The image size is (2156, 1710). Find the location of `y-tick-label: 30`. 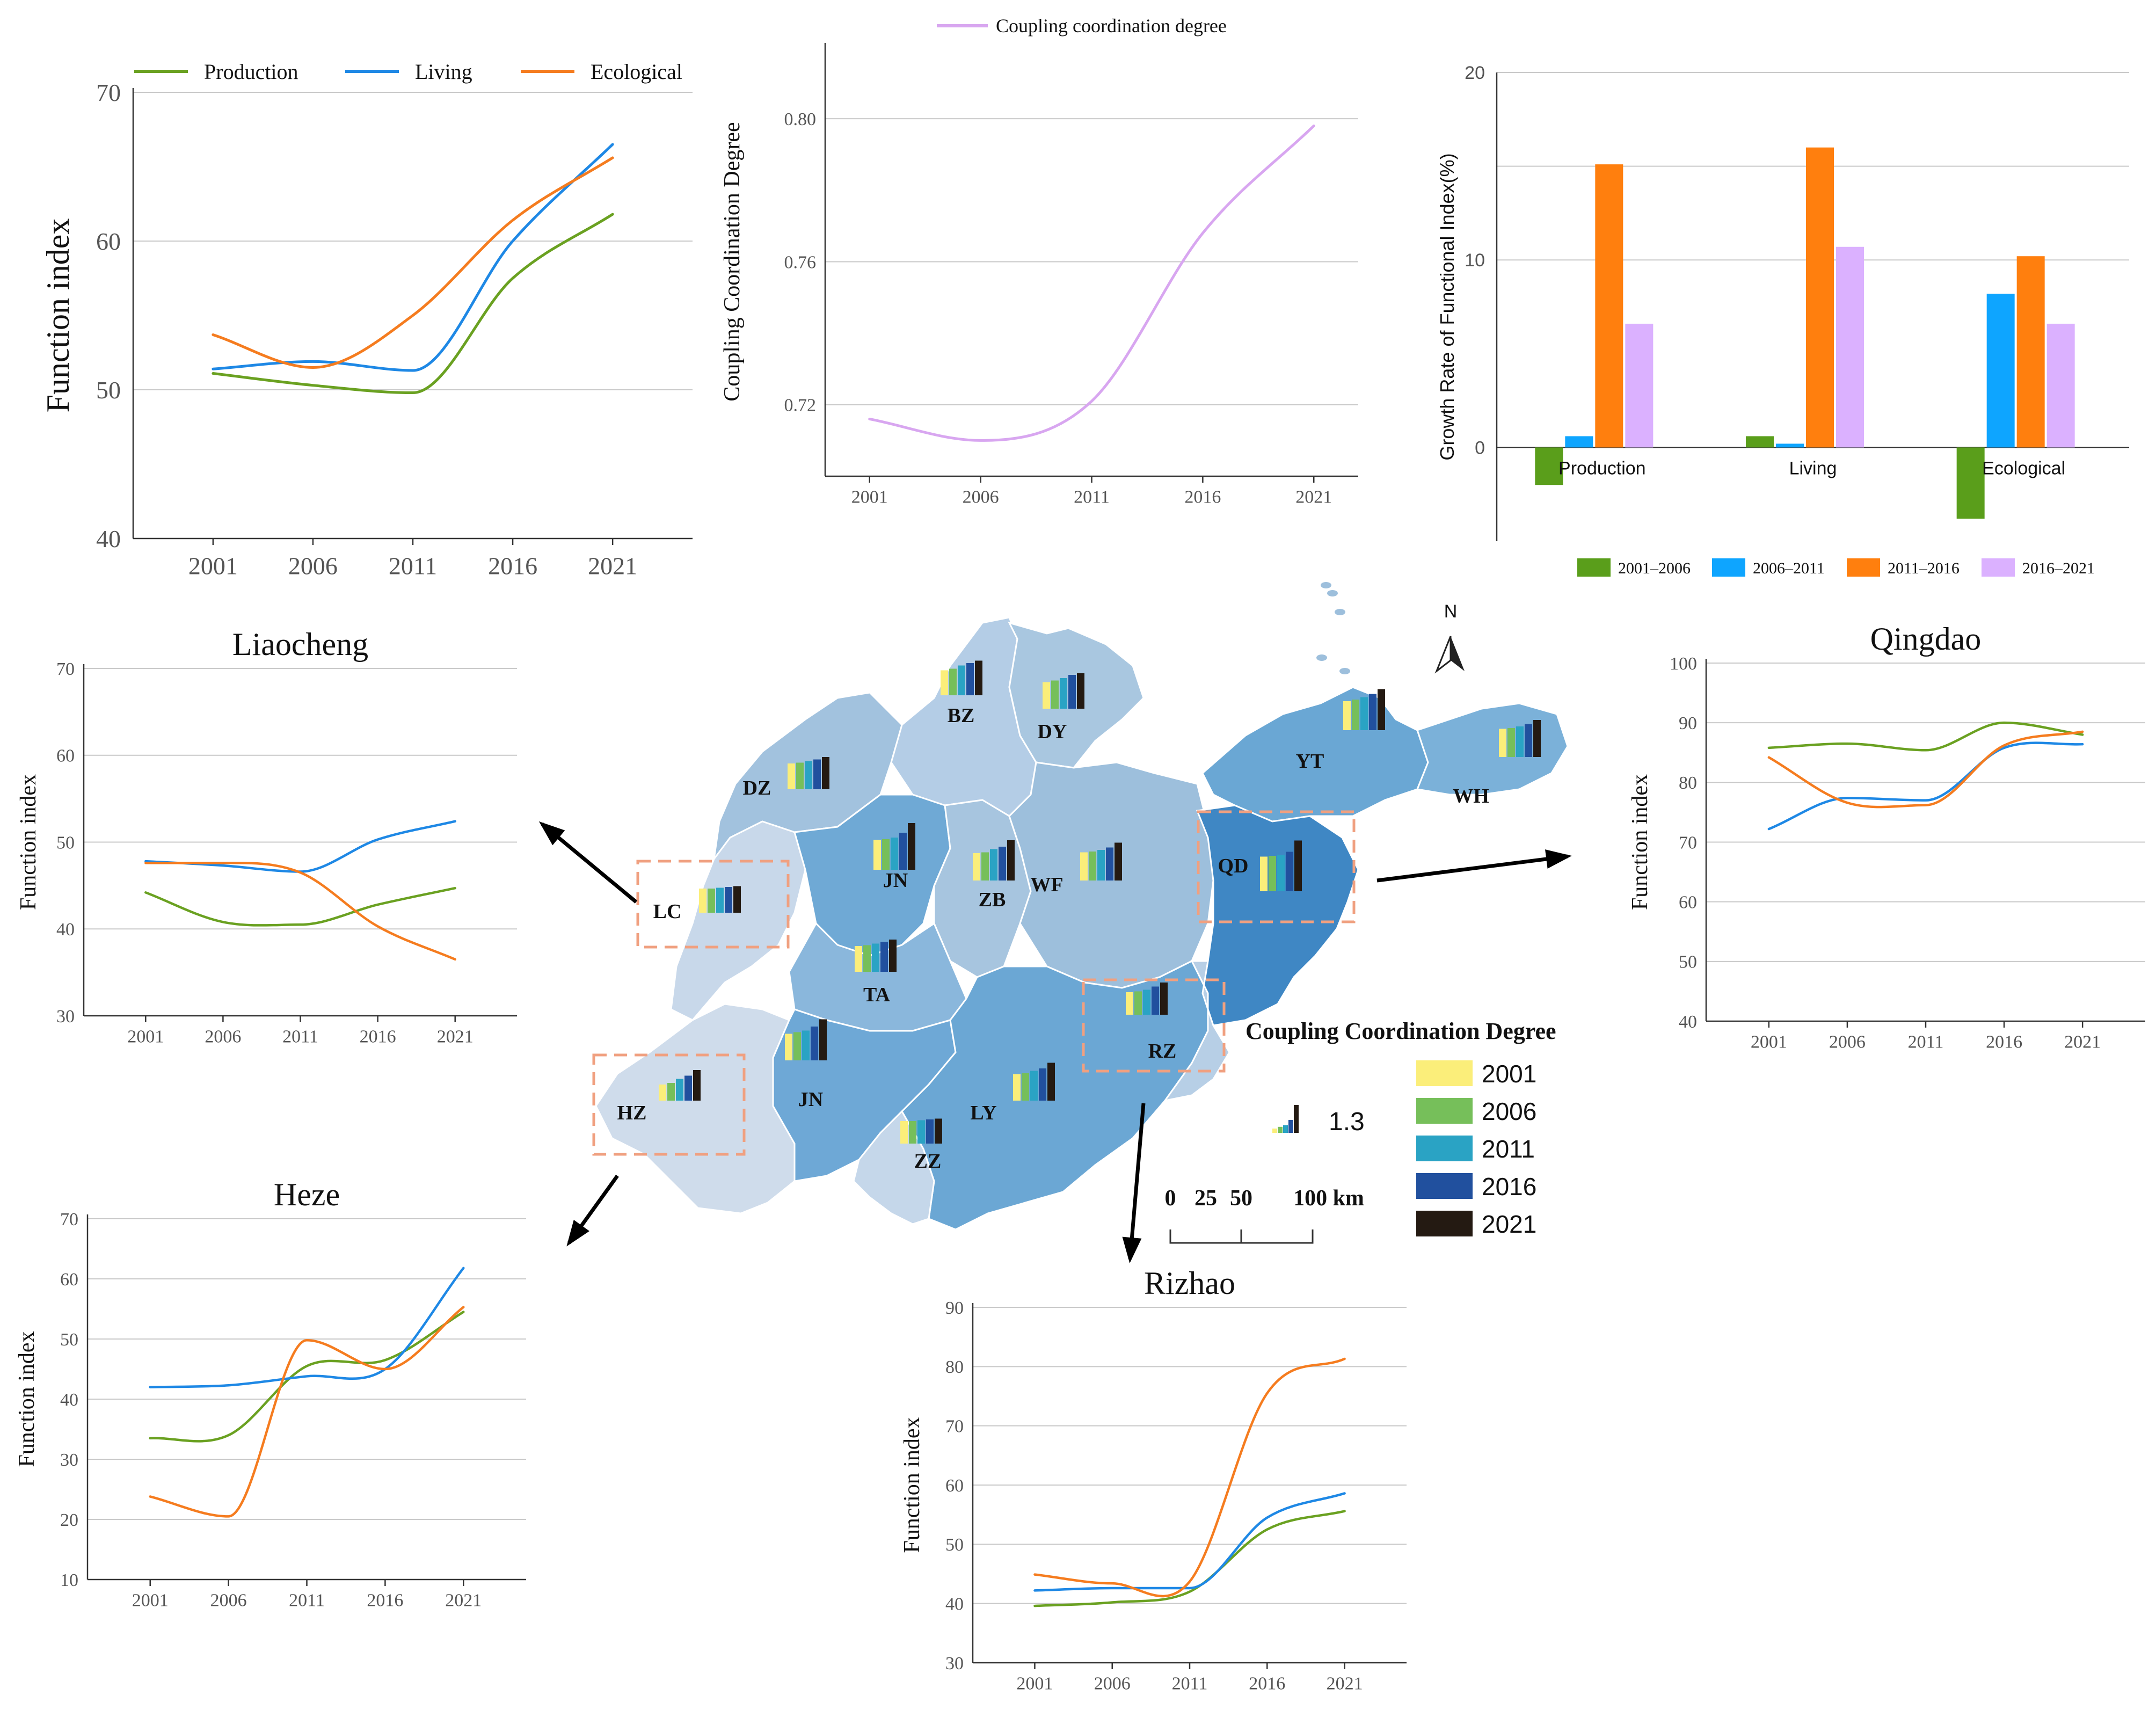

y-tick-label: 30 is located at coordinates (65, 1017).